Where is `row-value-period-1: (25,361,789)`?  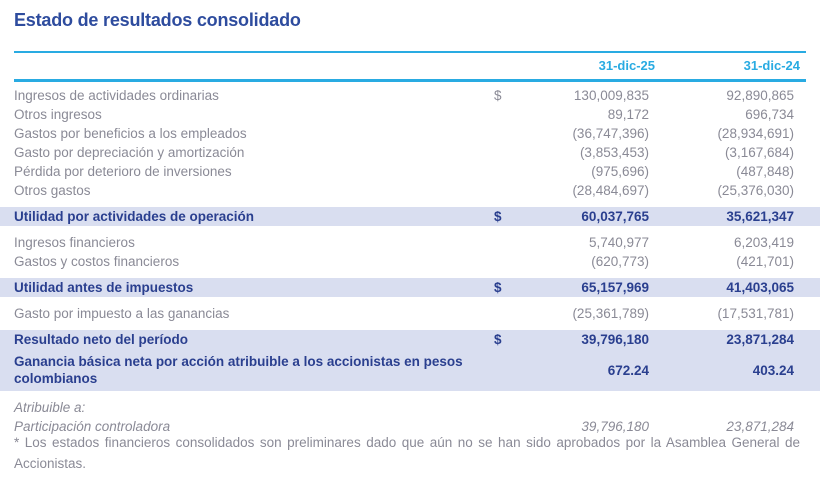
row-value-period-1: (25,361,789) is located at coordinates (610, 313).